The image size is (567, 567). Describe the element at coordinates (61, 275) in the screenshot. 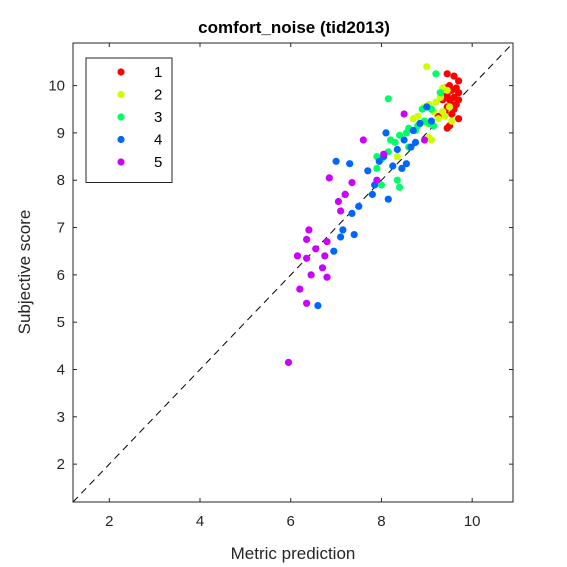

I see `y-tick-label: 6` at that location.